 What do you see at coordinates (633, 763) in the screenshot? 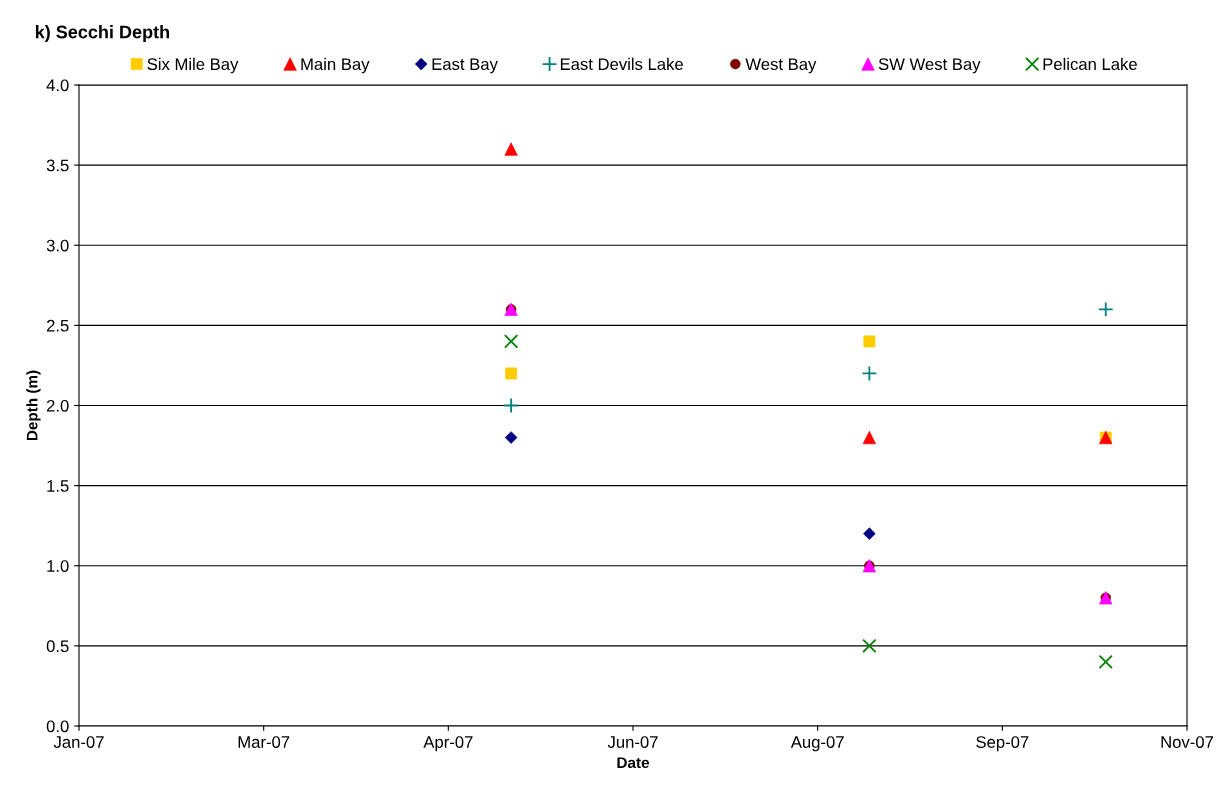
I see `x-axis-title: Date` at bounding box center [633, 763].